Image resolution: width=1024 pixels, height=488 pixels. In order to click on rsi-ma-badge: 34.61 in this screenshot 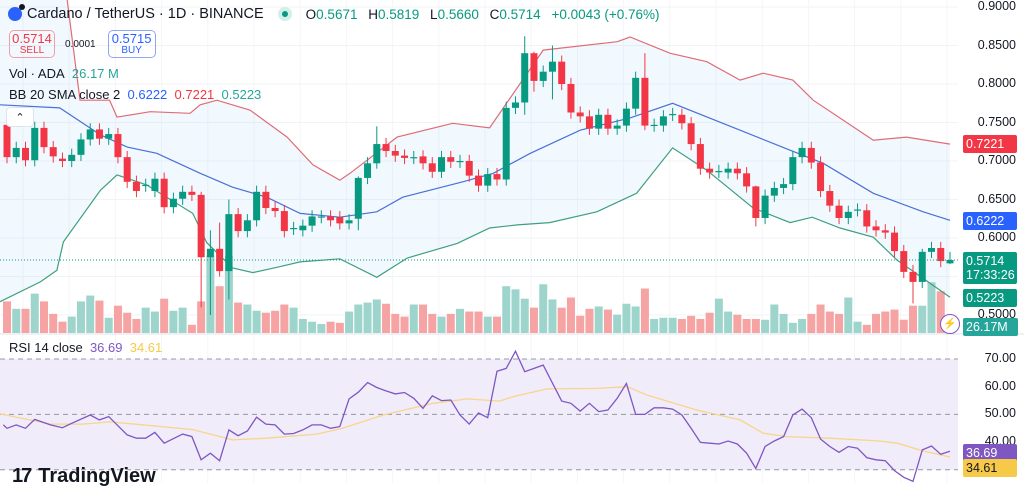, I will do `click(990, 468)`.